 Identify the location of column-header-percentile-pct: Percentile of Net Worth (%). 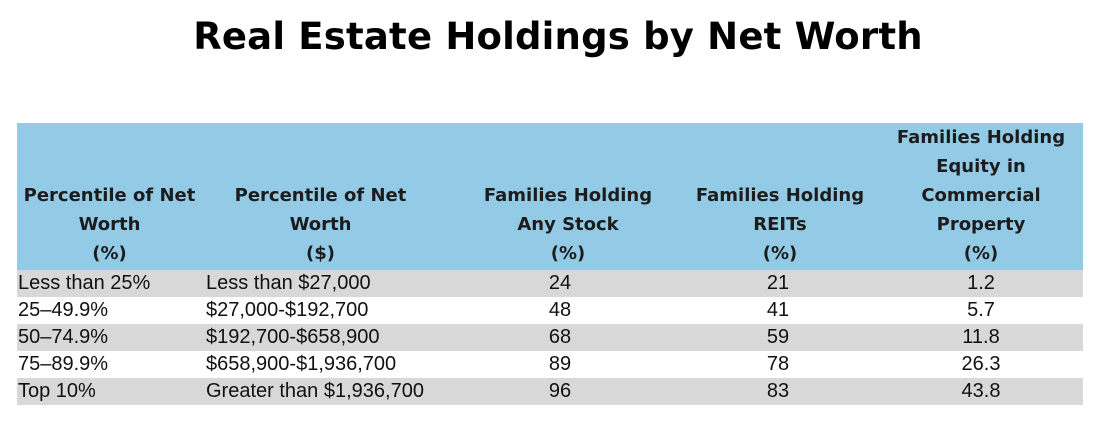
(109, 196).